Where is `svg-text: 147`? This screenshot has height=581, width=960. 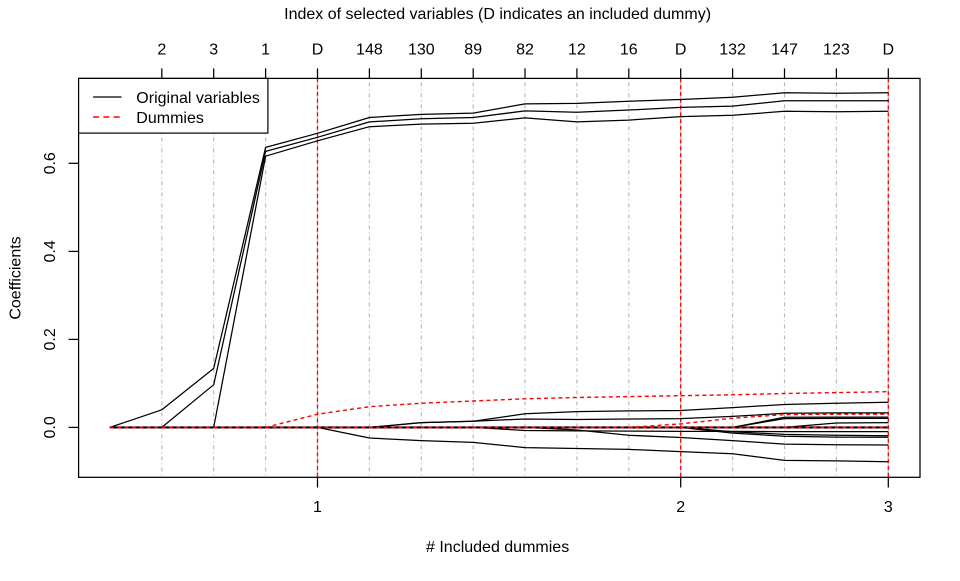
svg-text: 147 is located at coordinates (784, 49).